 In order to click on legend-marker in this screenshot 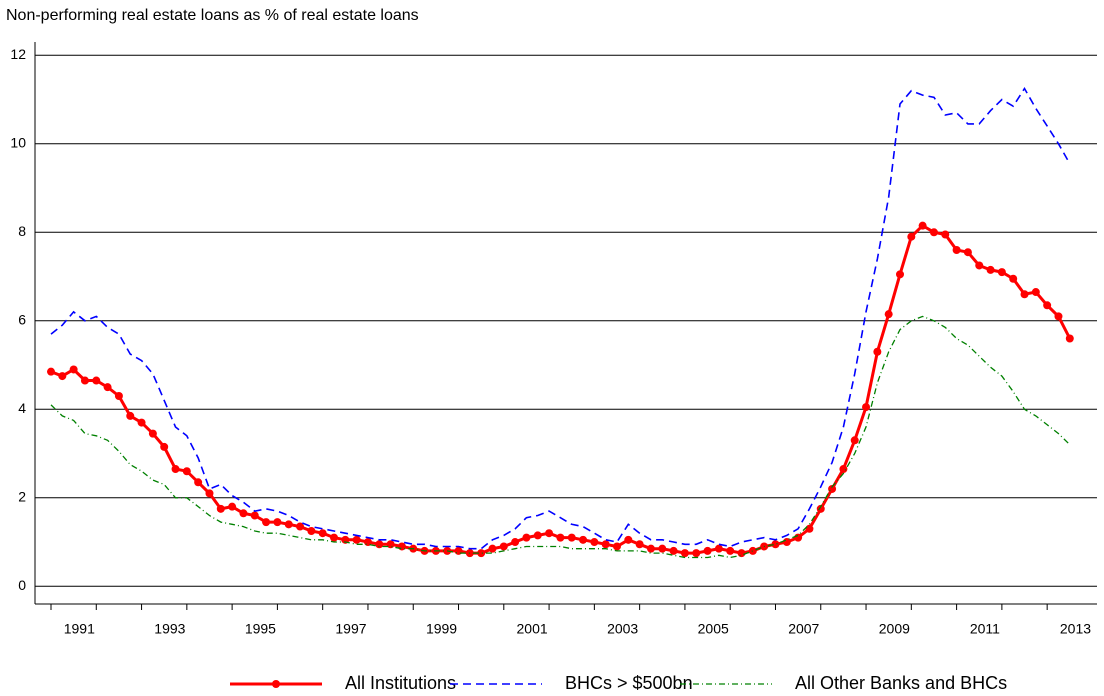, I will do `click(276, 684)`.